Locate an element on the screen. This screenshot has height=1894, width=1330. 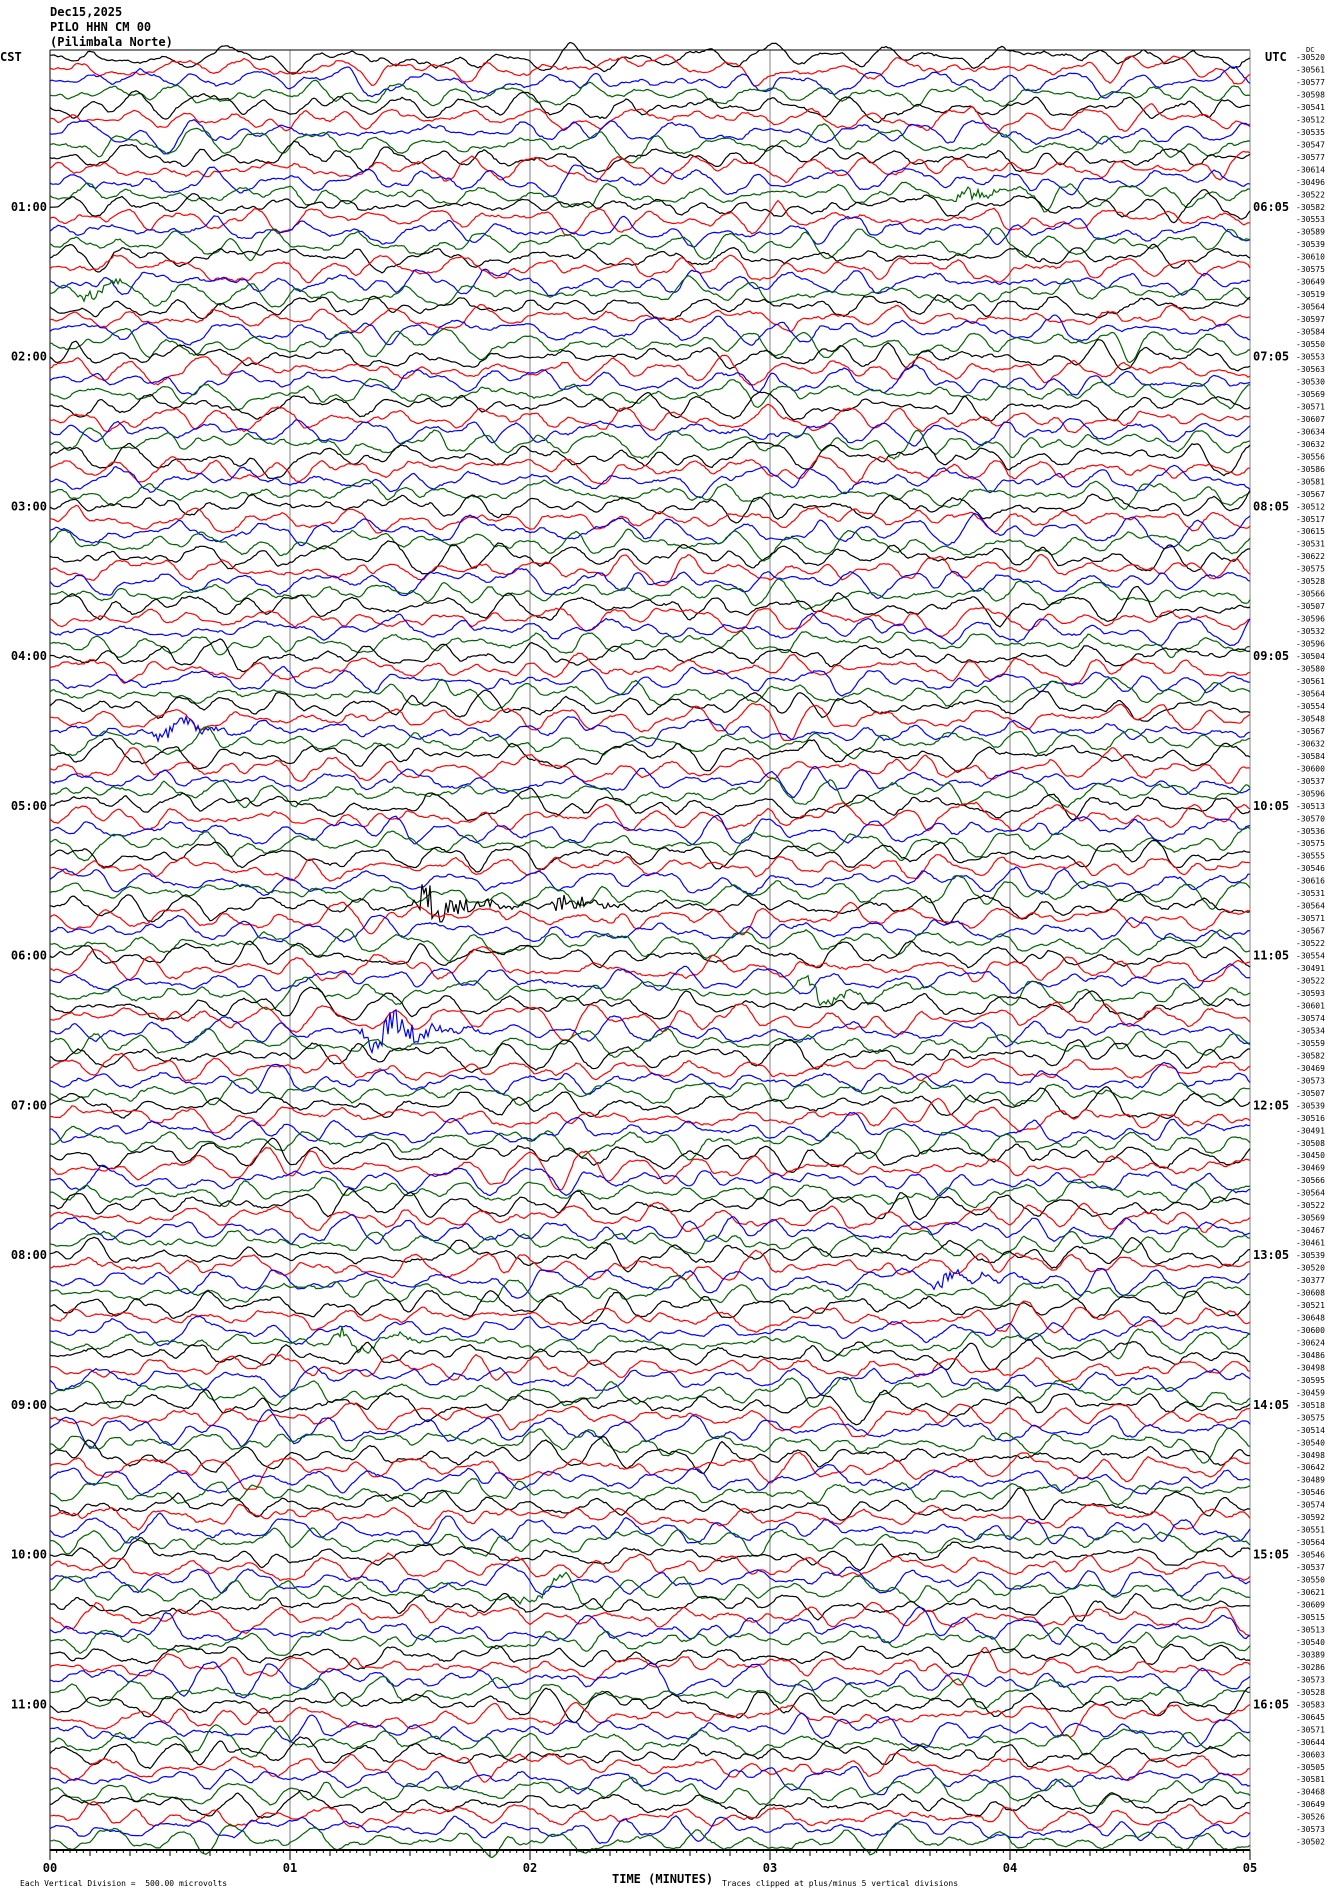
trace-offset-label: -30556 is located at coordinates (1310, 456).